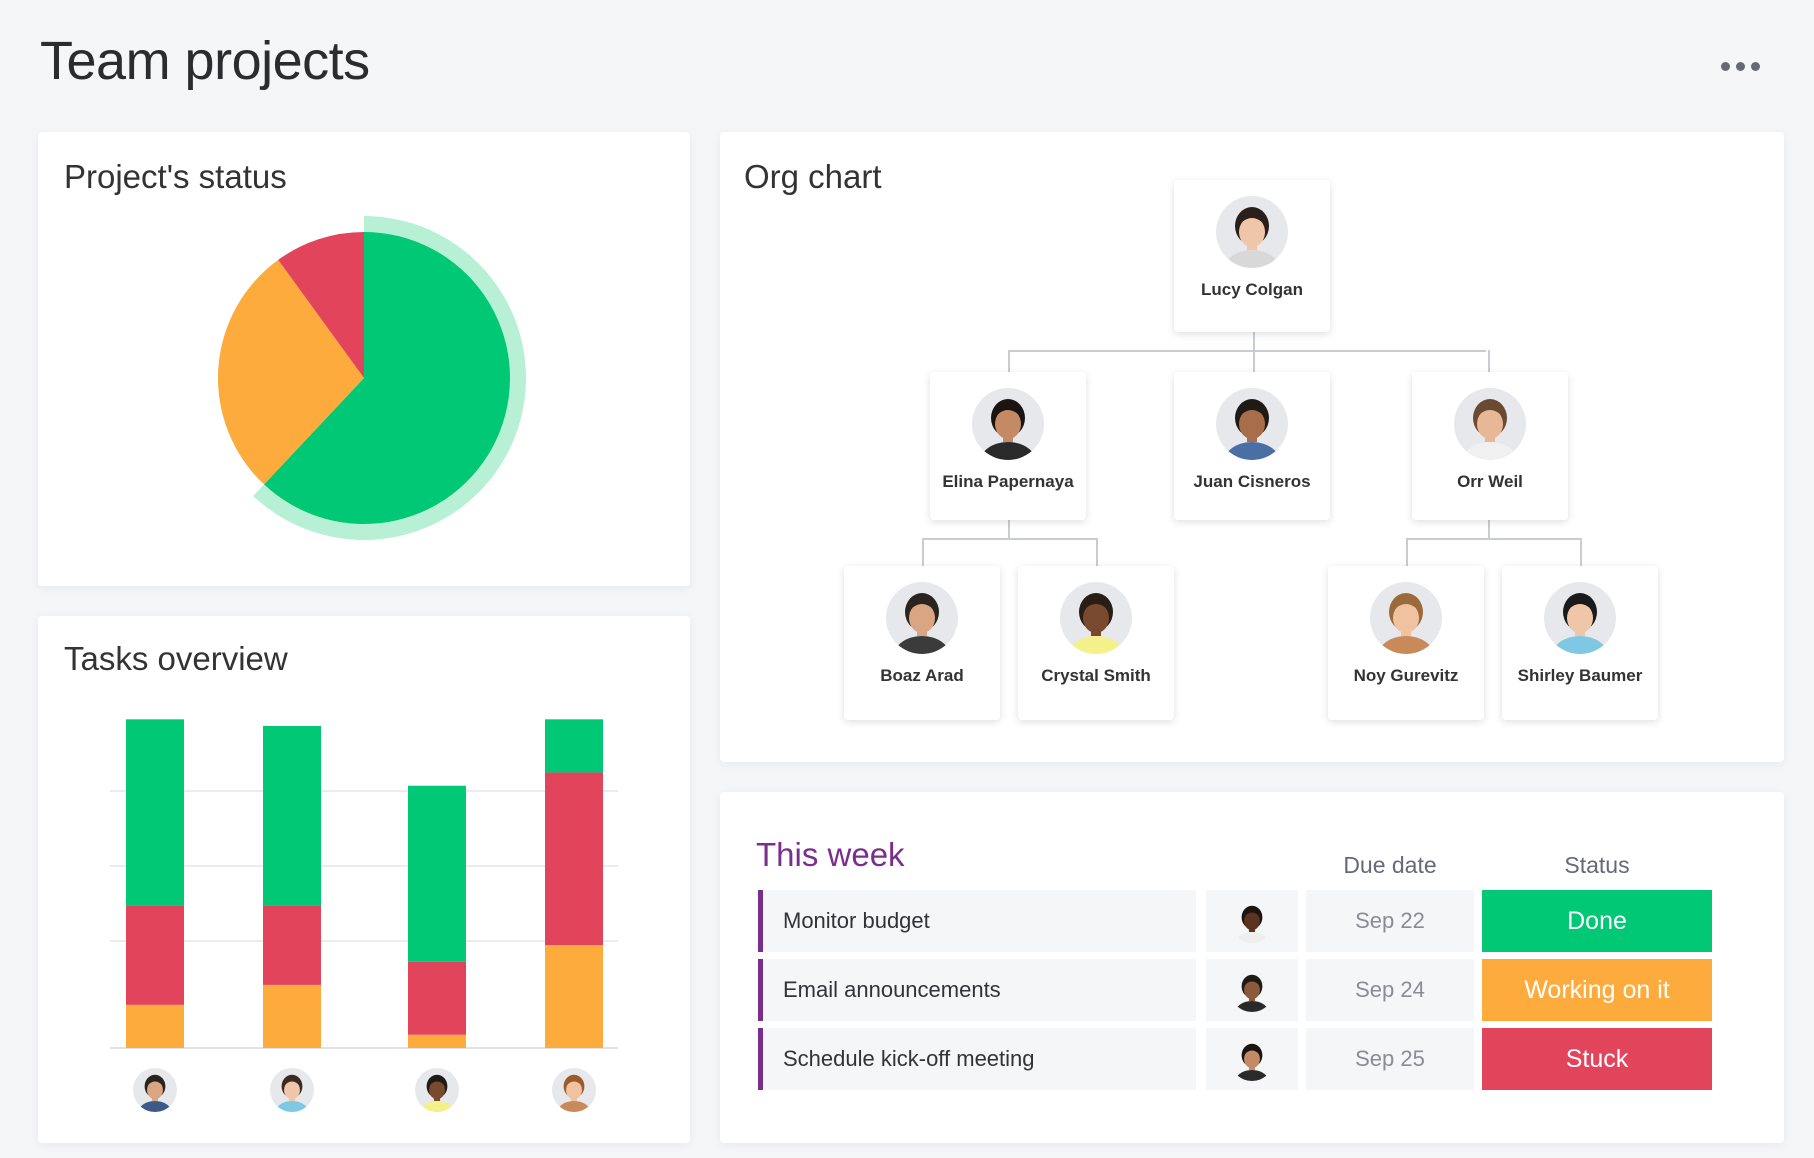 The width and height of the screenshot is (1814, 1158). Describe the element at coordinates (292, 1090) in the screenshot. I see `man-glasses-avatar-icon` at that location.